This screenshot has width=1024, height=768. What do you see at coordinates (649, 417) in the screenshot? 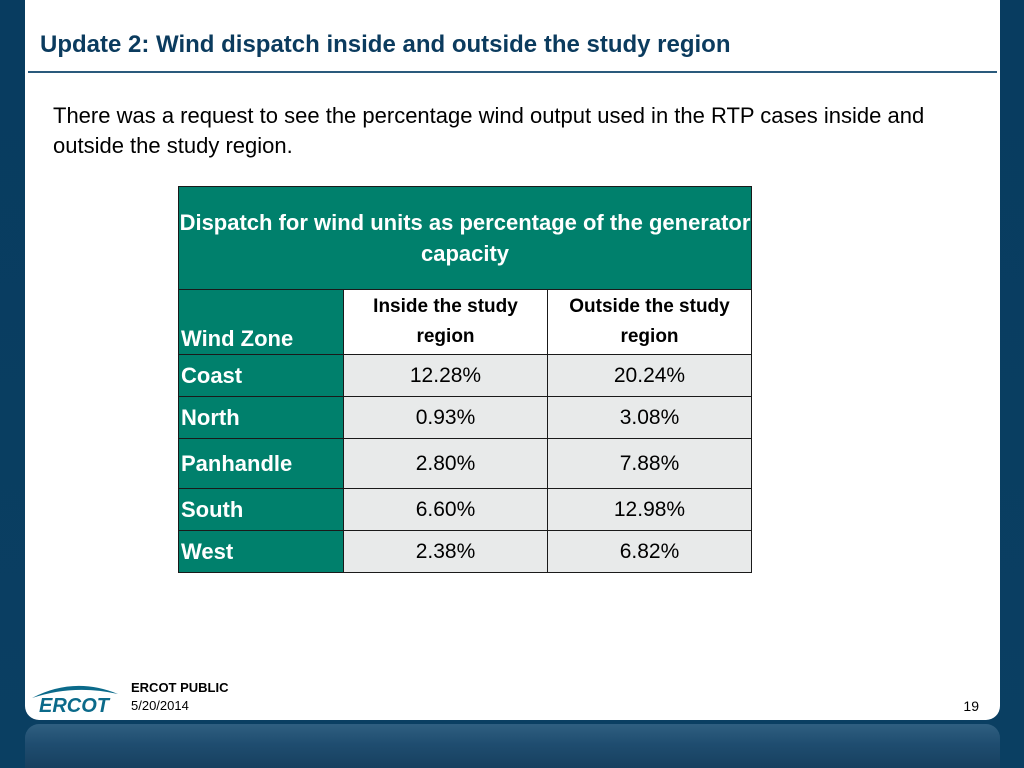
I see `outside-value: 3.08%` at bounding box center [649, 417].